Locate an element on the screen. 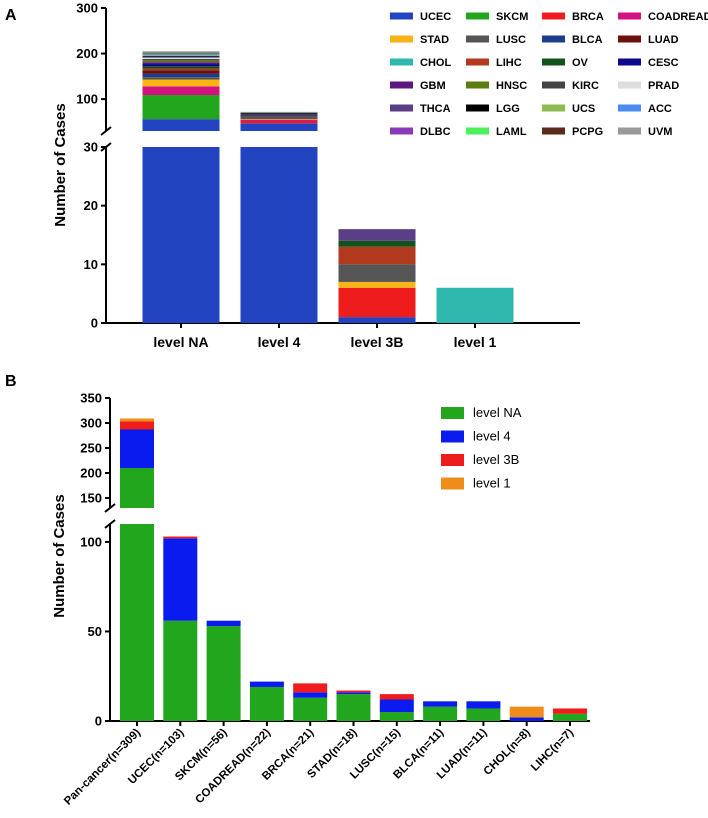 The image size is (708, 818). legend-item: KIRC is located at coordinates (570, 86).